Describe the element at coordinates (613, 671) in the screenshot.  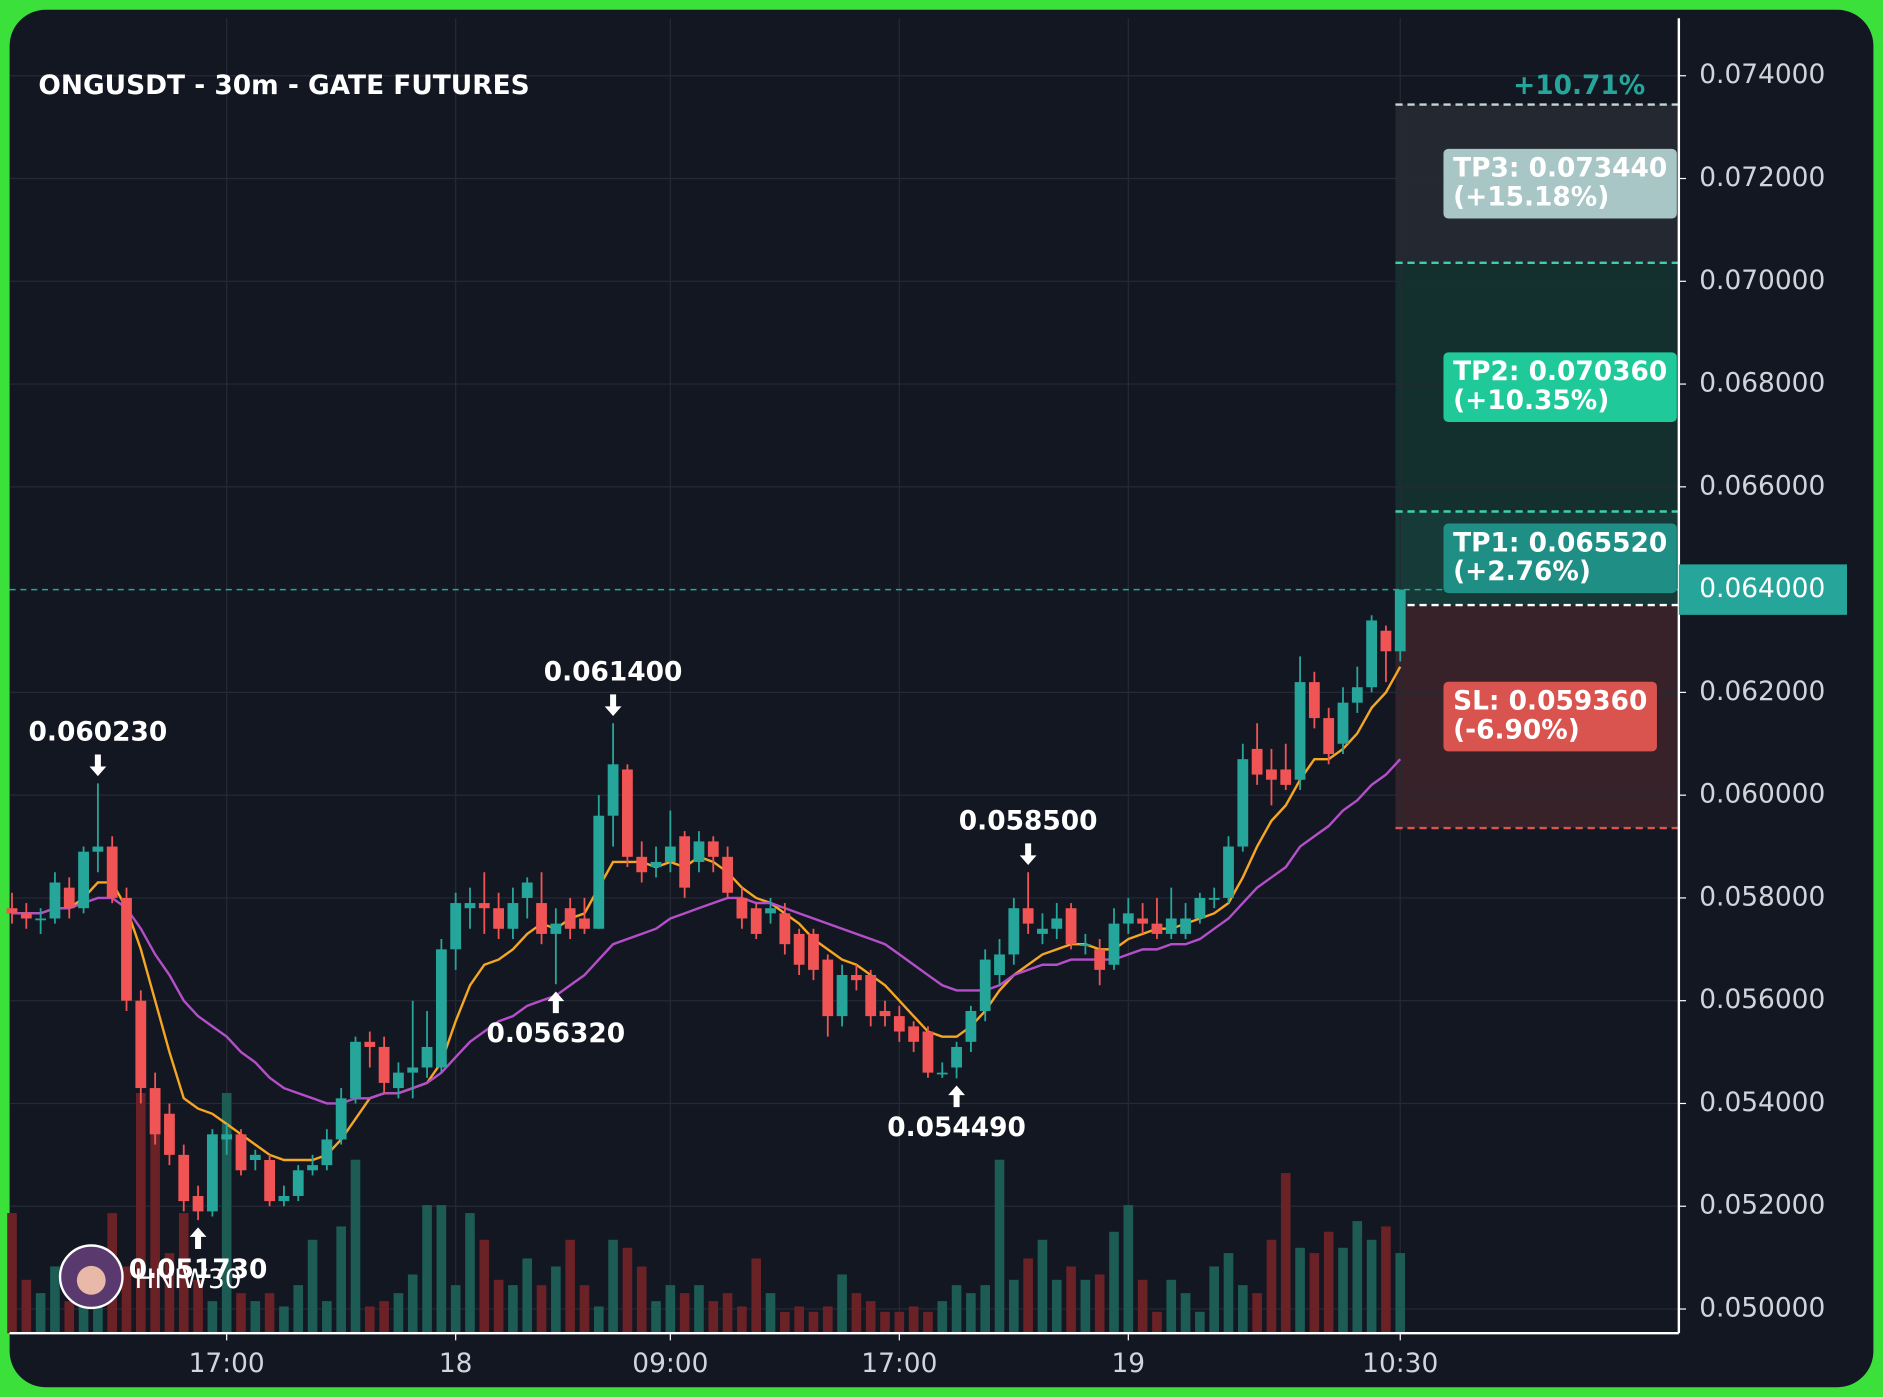
I see `annotation-label: 0.061400` at that location.